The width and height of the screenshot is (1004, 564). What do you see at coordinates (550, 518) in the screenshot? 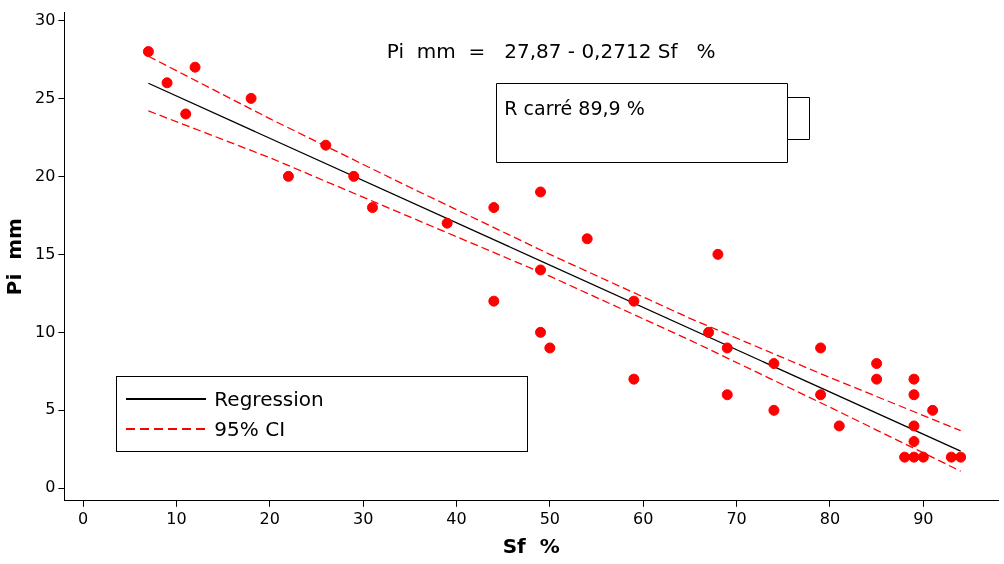
I see `x-tick-label: 50` at bounding box center [550, 518].